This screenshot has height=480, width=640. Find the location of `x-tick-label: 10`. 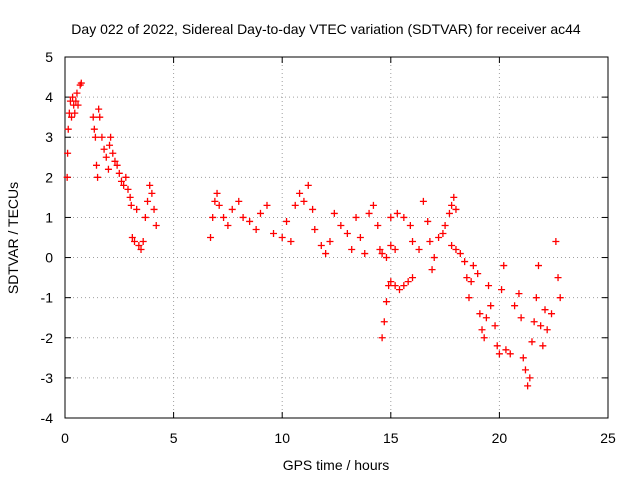

x-tick-label: 10 is located at coordinates (282, 438).